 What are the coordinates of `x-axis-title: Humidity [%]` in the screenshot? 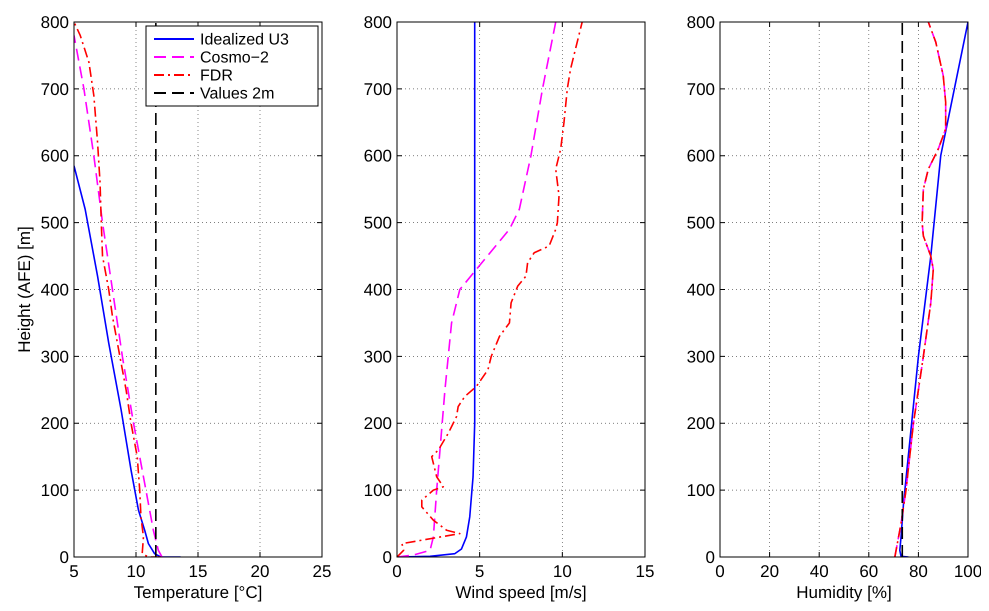 It's located at (844, 592).